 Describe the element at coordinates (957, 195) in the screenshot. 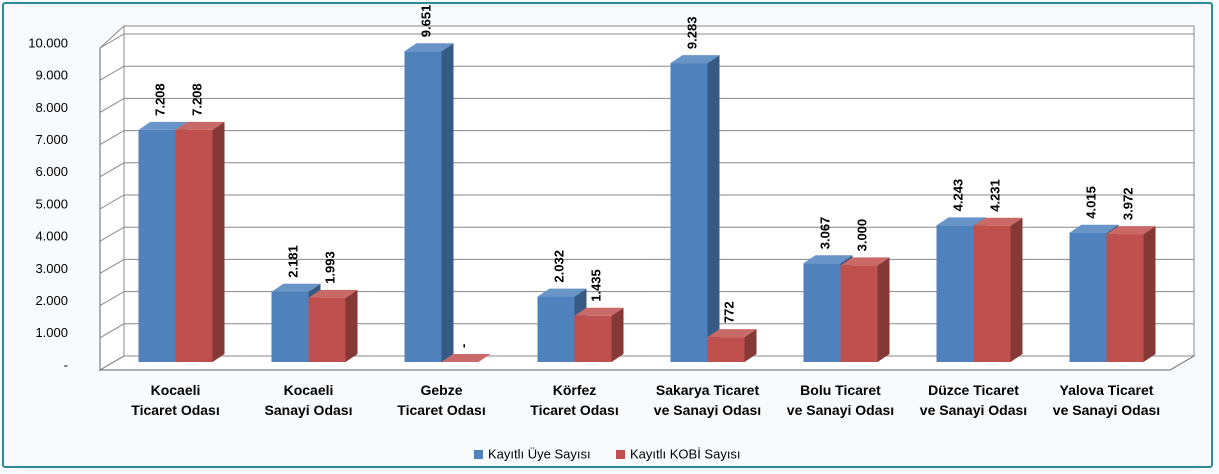

I see `value-label: 4.243` at that location.